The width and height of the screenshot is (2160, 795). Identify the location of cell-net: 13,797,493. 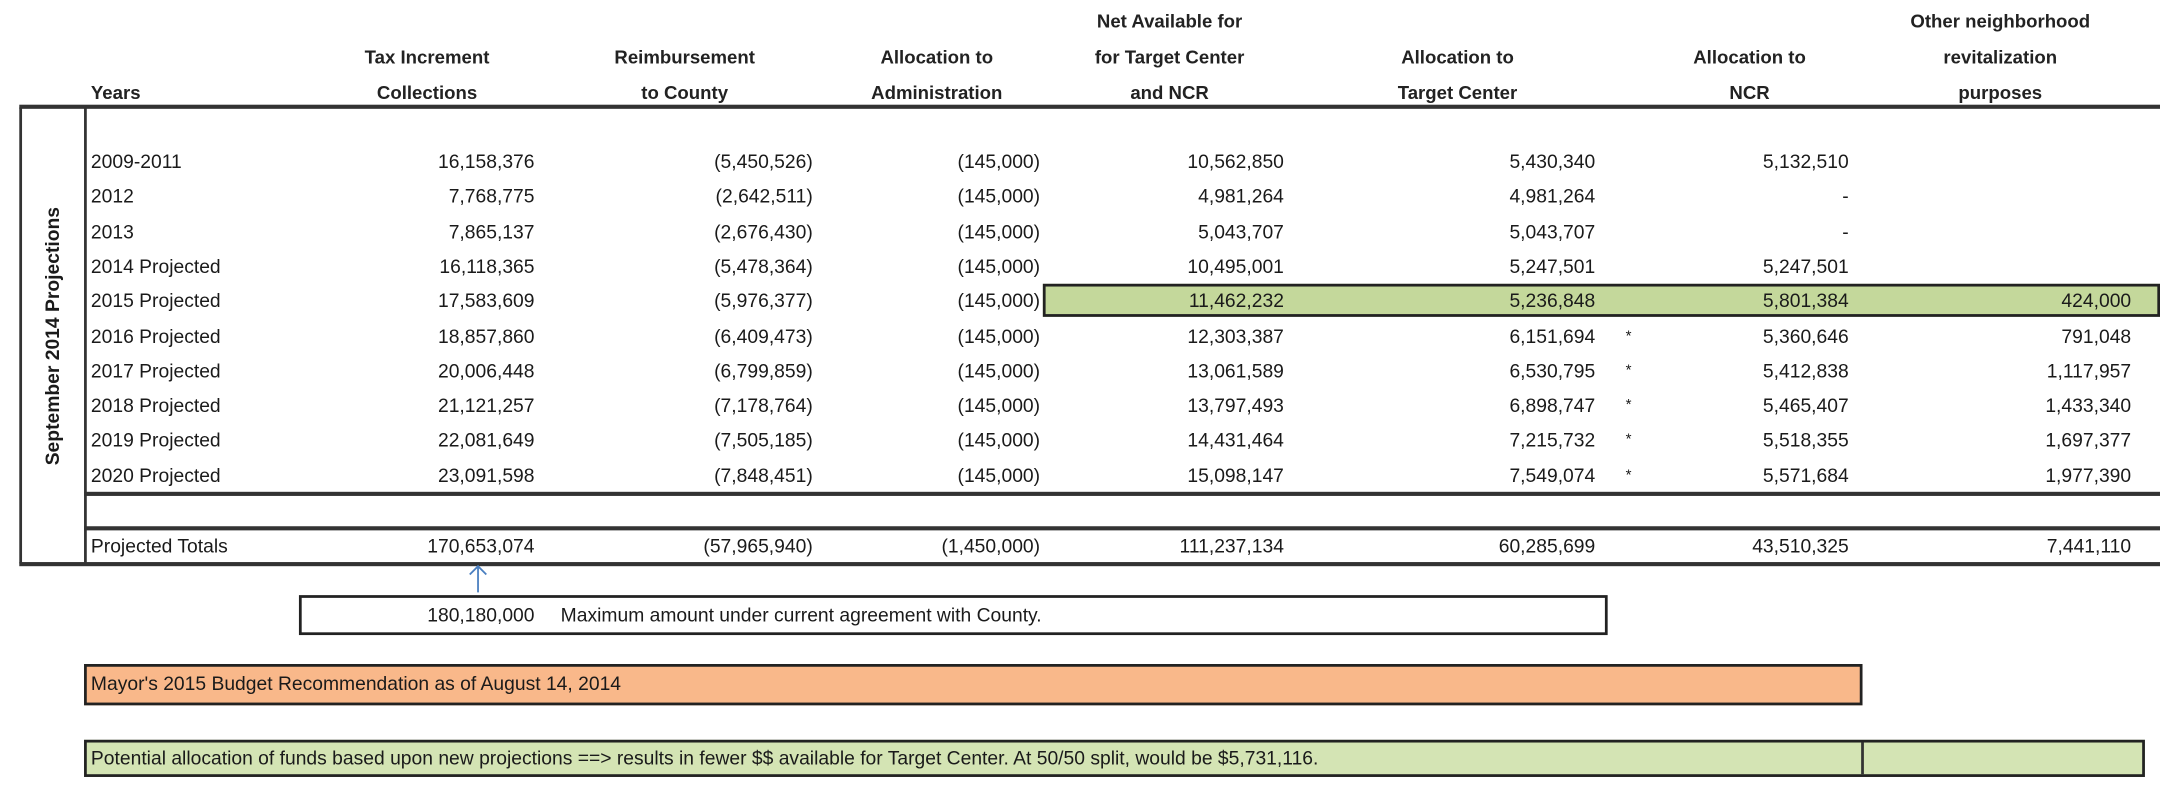
(1235, 405).